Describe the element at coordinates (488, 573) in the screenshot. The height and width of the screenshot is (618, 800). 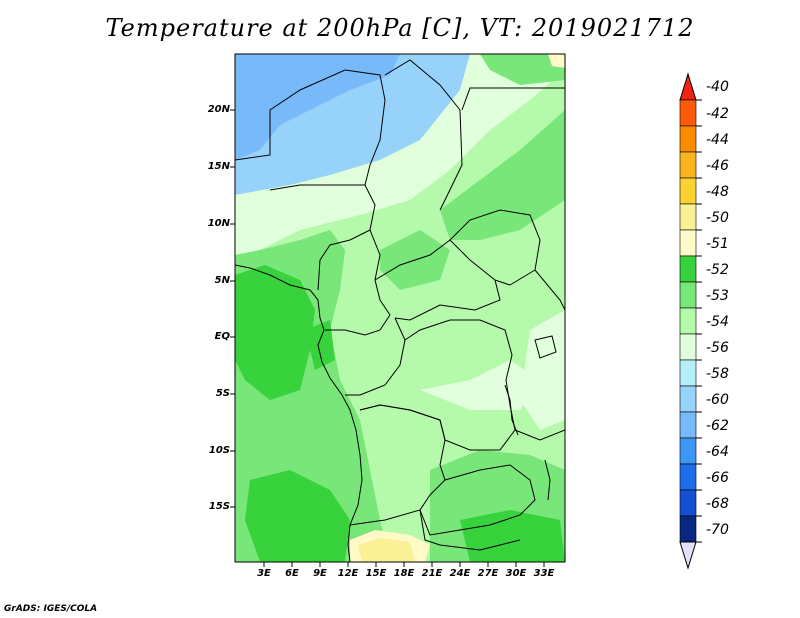
I see `lon-label: 27E` at that location.